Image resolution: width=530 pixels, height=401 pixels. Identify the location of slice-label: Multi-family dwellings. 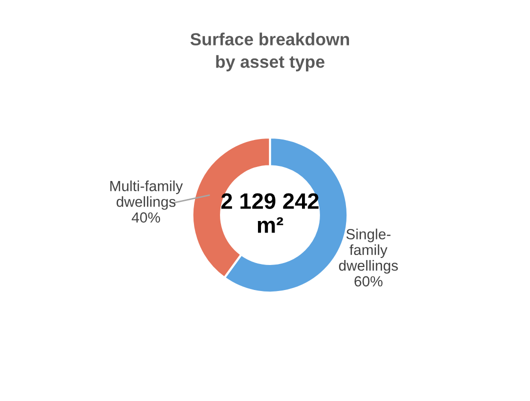
(146, 195).